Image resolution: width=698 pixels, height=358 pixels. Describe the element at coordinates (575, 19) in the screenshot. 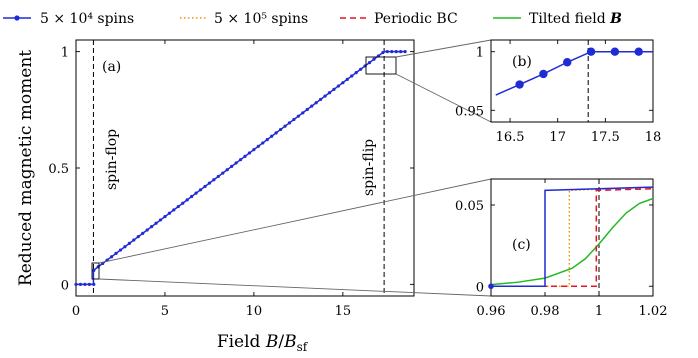

I see `legend-label-tilted-field: Tilted field B` at that location.